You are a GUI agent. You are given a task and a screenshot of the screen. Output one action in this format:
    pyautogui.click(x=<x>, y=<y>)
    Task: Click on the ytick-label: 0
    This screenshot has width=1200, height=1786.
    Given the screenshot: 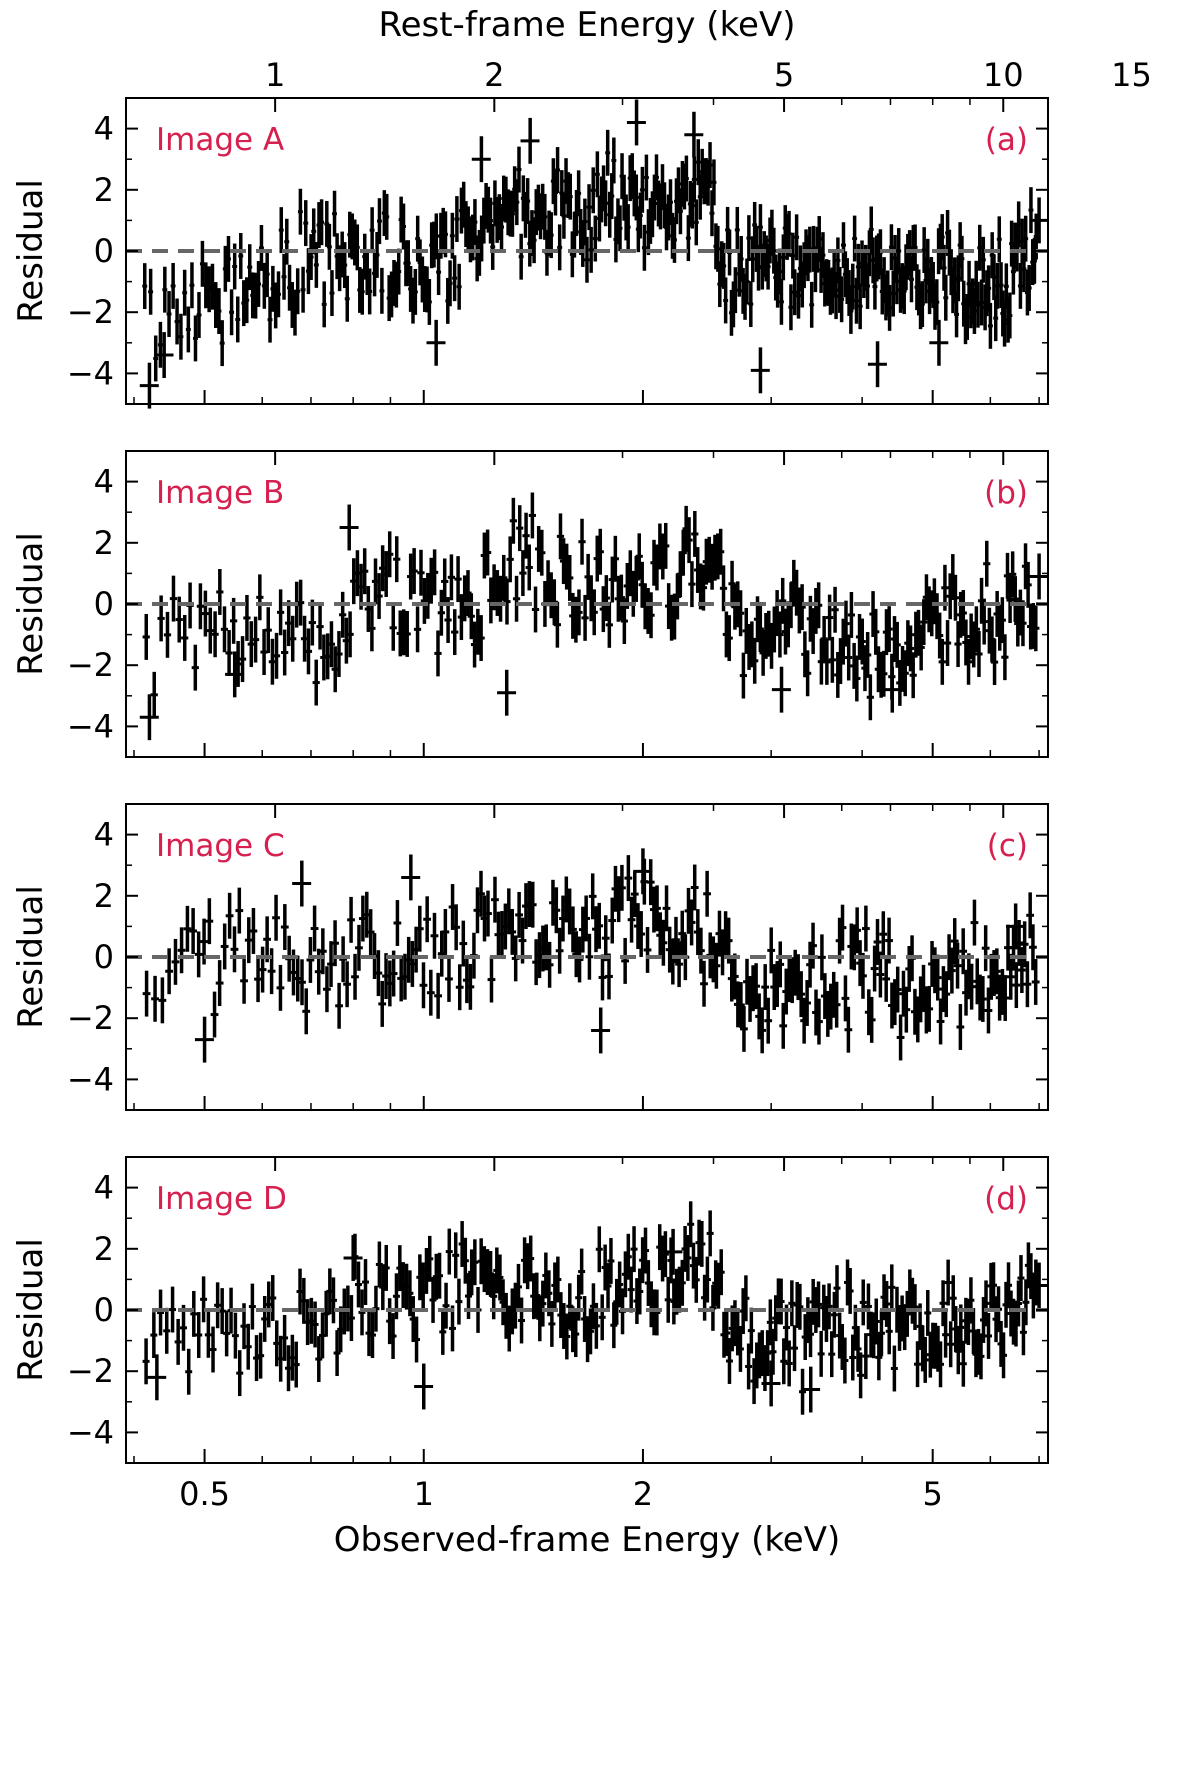 What is the action you would take?
    pyautogui.click(x=104, y=604)
    